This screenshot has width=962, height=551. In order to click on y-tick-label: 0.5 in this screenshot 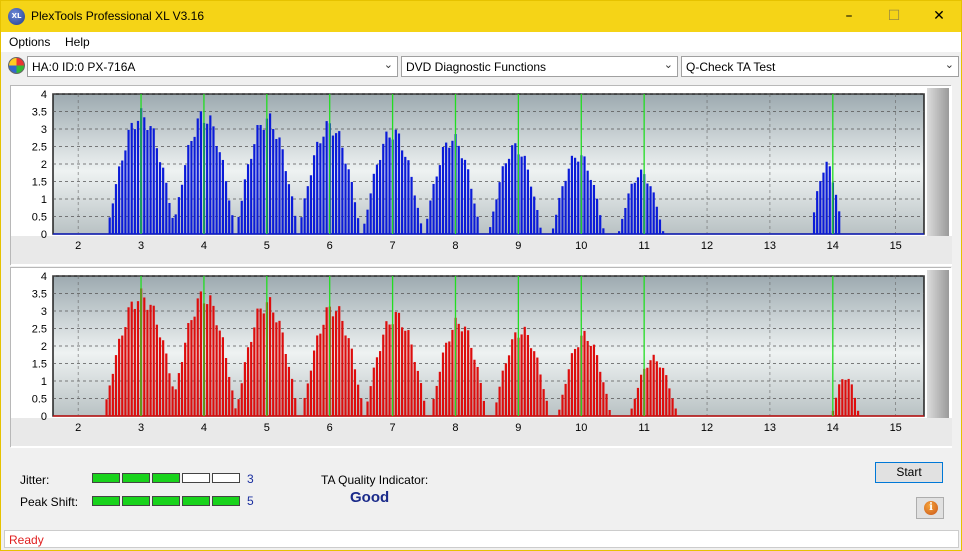, I will do `click(39, 218)`.